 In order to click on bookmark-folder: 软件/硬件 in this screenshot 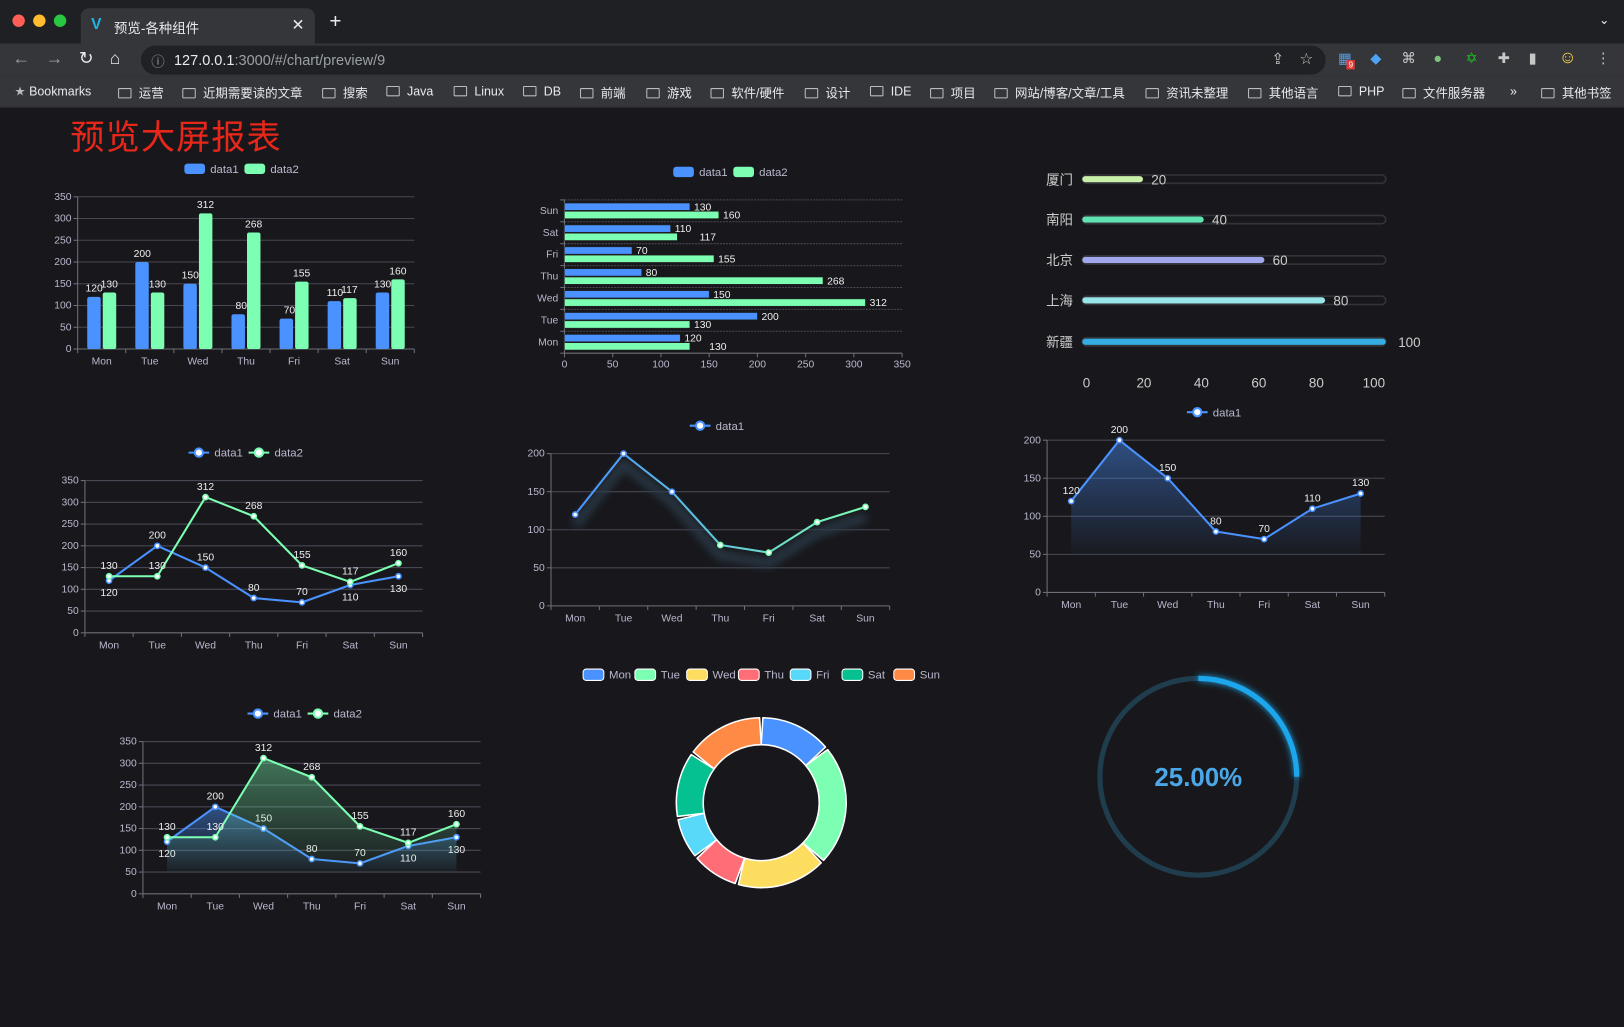, I will do `click(747, 93)`.